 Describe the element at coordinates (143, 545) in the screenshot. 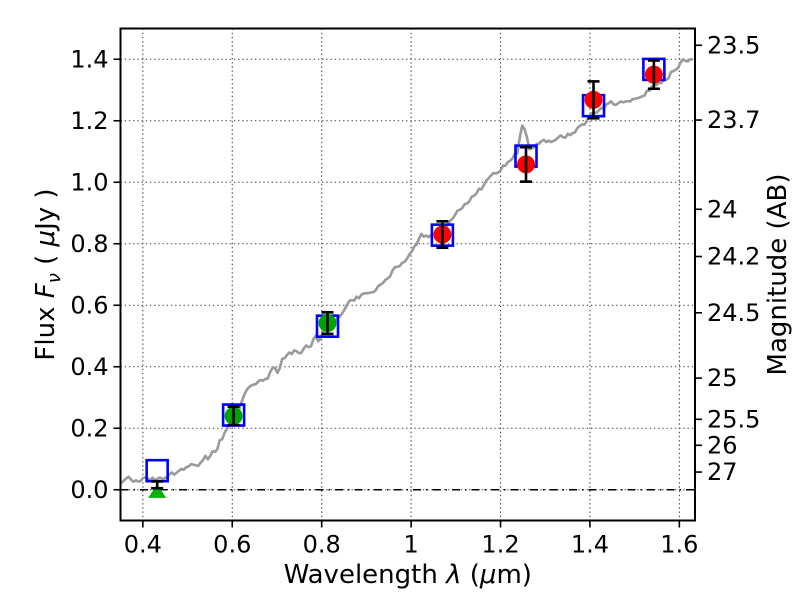

I see `x-tick-label: 0.4` at that location.